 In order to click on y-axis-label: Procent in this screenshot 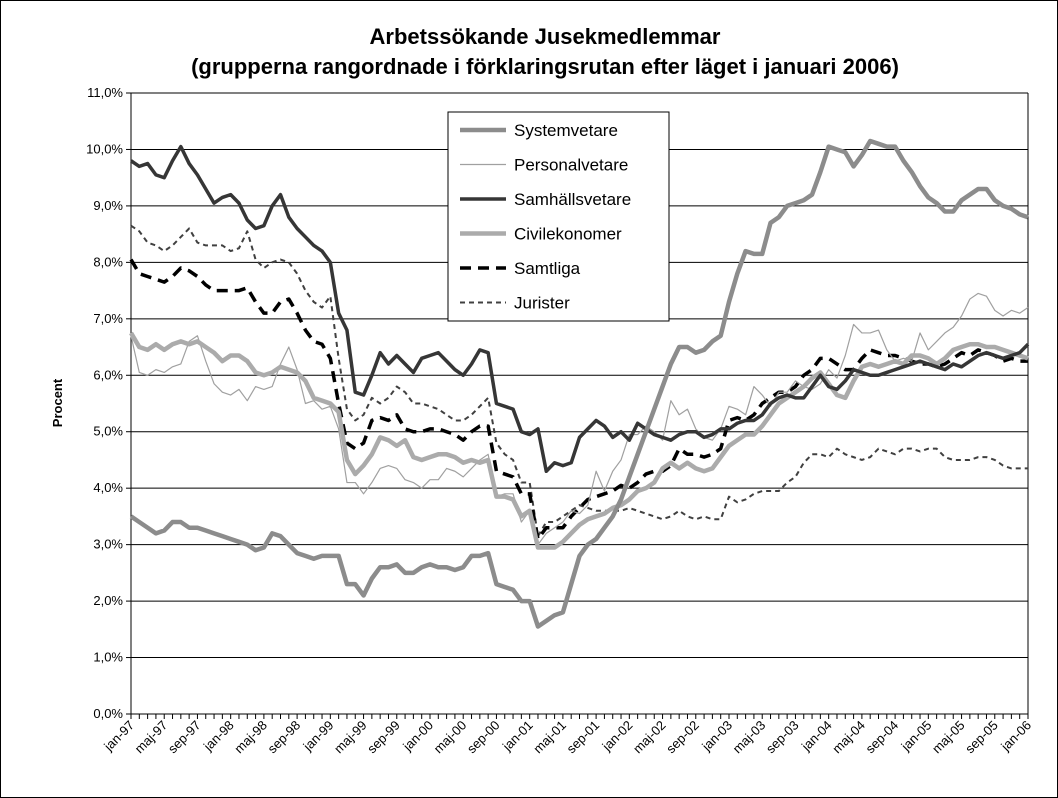, I will do `click(57, 402)`.